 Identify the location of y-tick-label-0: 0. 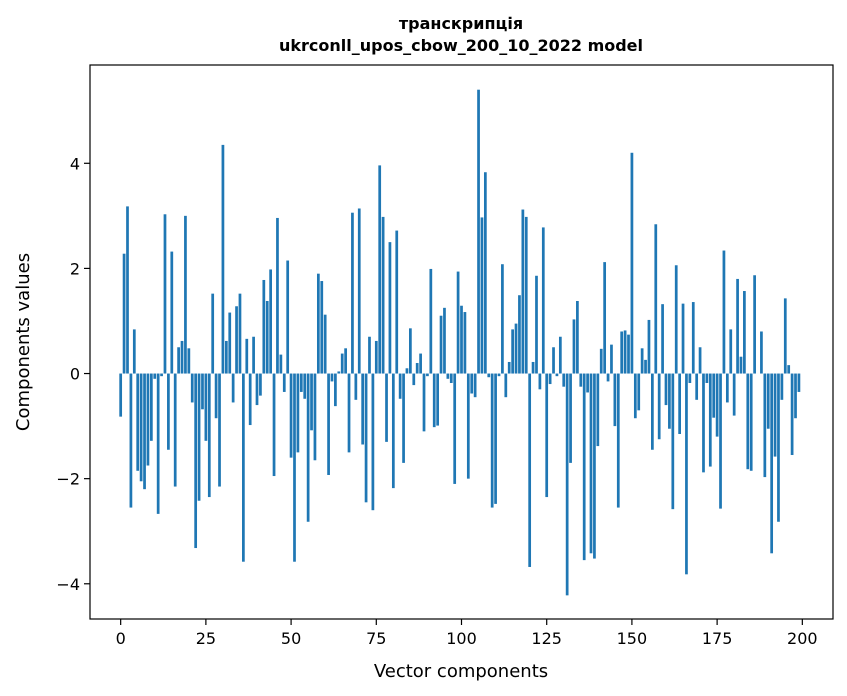
(75, 374).